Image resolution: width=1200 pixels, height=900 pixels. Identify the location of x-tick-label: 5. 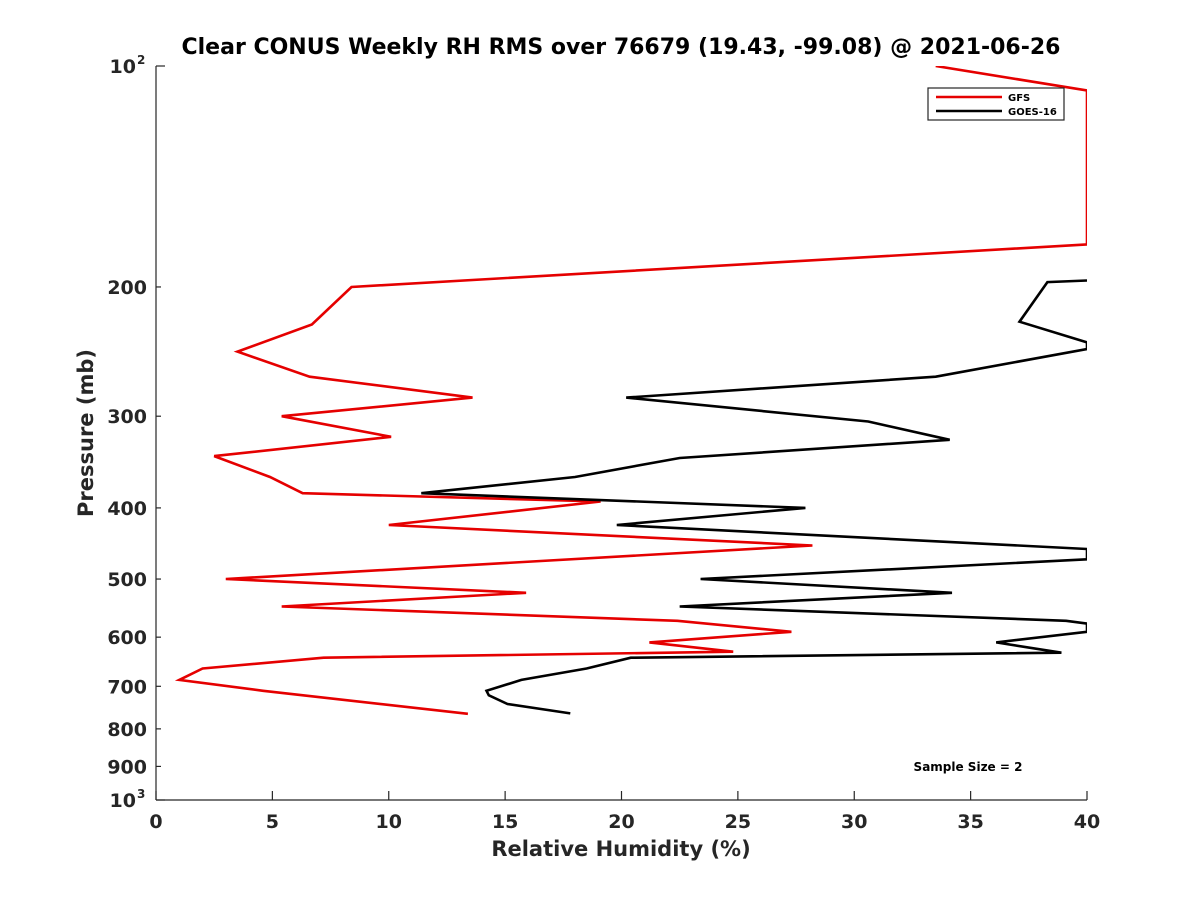
(272, 822).